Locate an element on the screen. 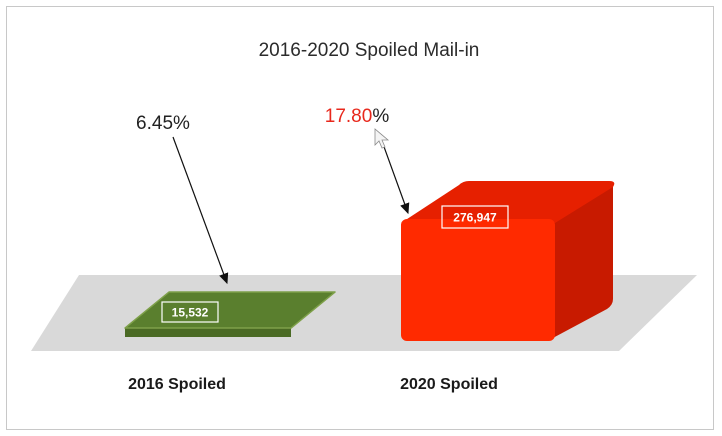 Image resolution: width=722 pixels, height=436 pixels. annotation-2016: 6.45% is located at coordinates (163, 123).